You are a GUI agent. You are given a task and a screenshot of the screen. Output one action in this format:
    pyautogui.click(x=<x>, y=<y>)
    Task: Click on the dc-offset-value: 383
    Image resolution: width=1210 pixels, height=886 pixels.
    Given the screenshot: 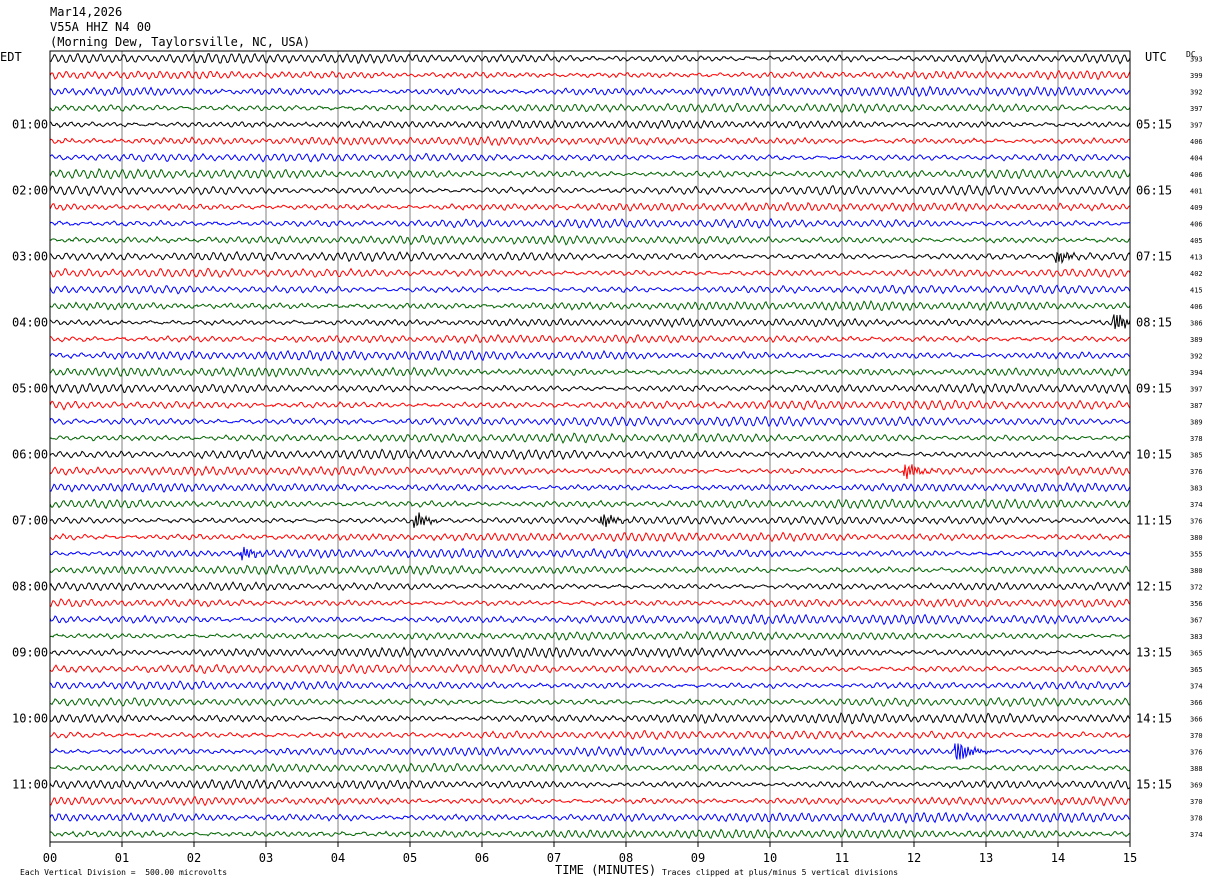 What is the action you would take?
    pyautogui.click(x=1196, y=489)
    